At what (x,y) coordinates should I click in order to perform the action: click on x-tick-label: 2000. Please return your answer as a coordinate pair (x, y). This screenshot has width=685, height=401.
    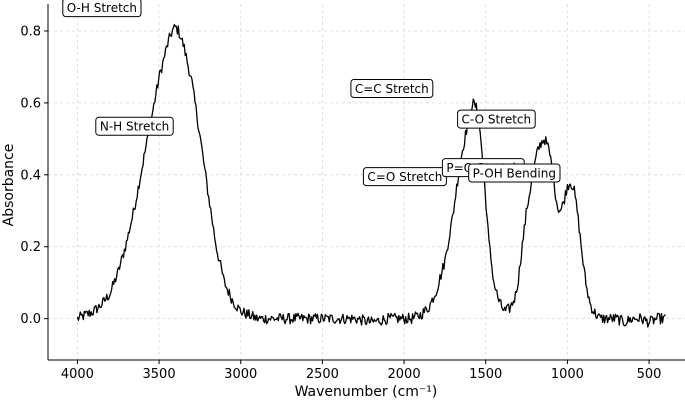
    Looking at the image, I should click on (404, 374).